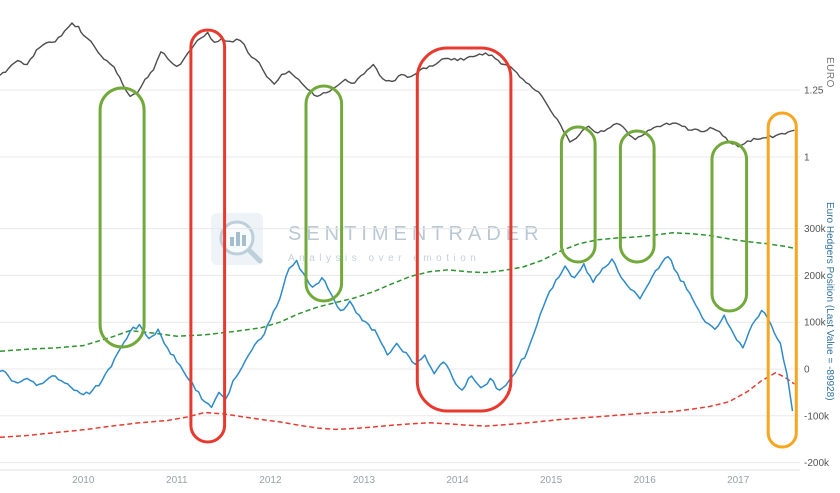  I want to click on y-axis-tick-label: -100k, so click(817, 416).